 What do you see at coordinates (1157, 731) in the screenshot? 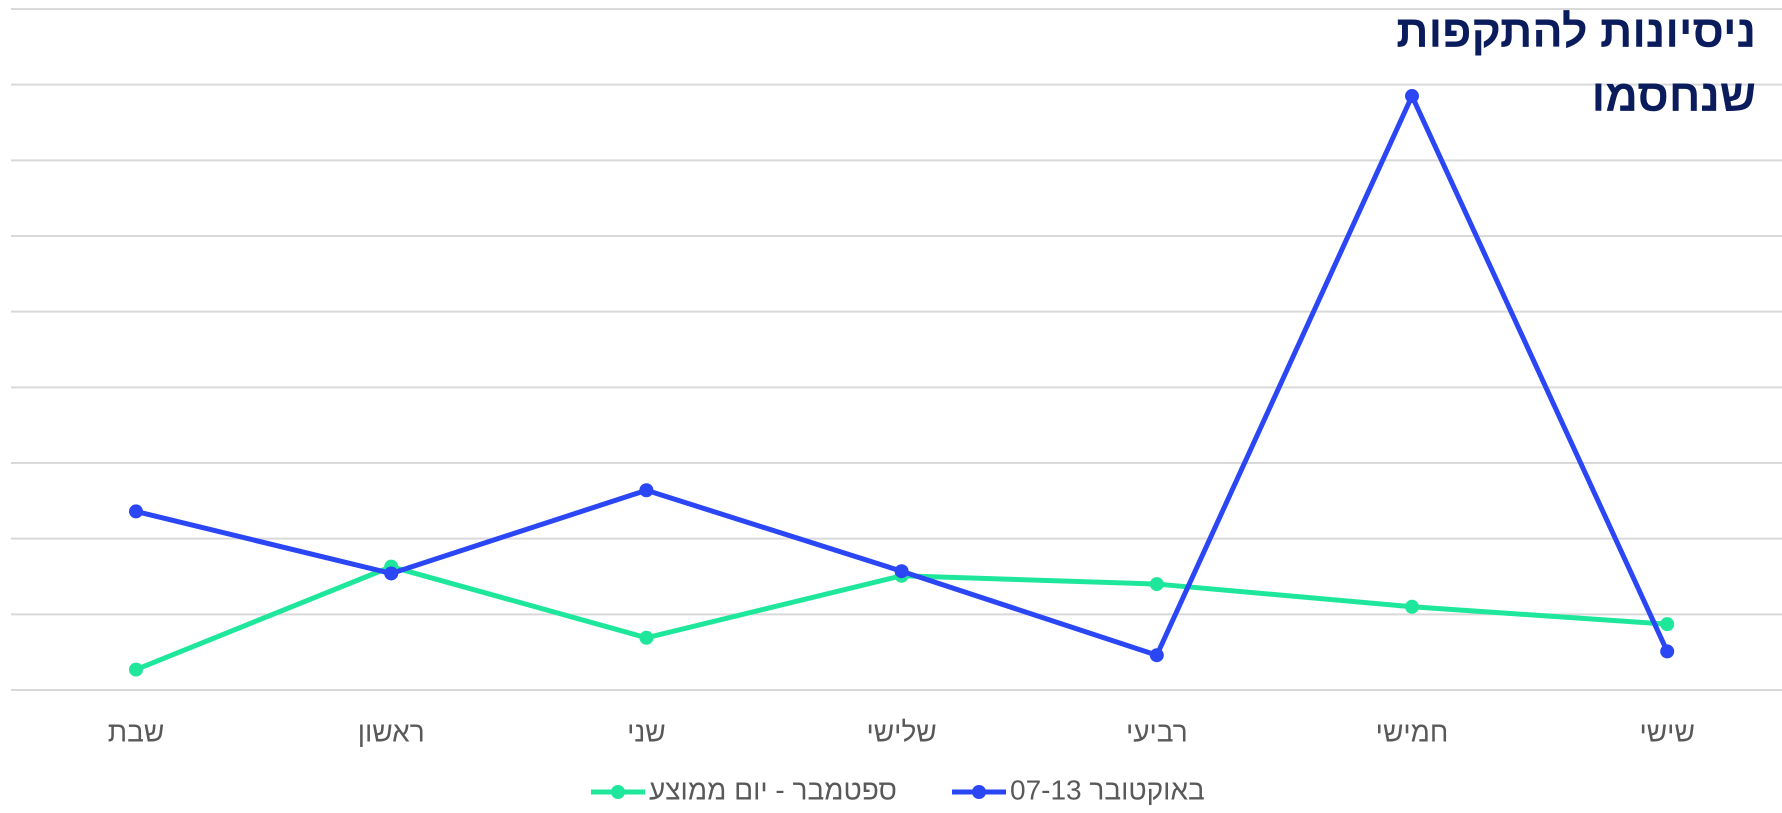
I see `x-tick-label: רביעי` at bounding box center [1157, 731].